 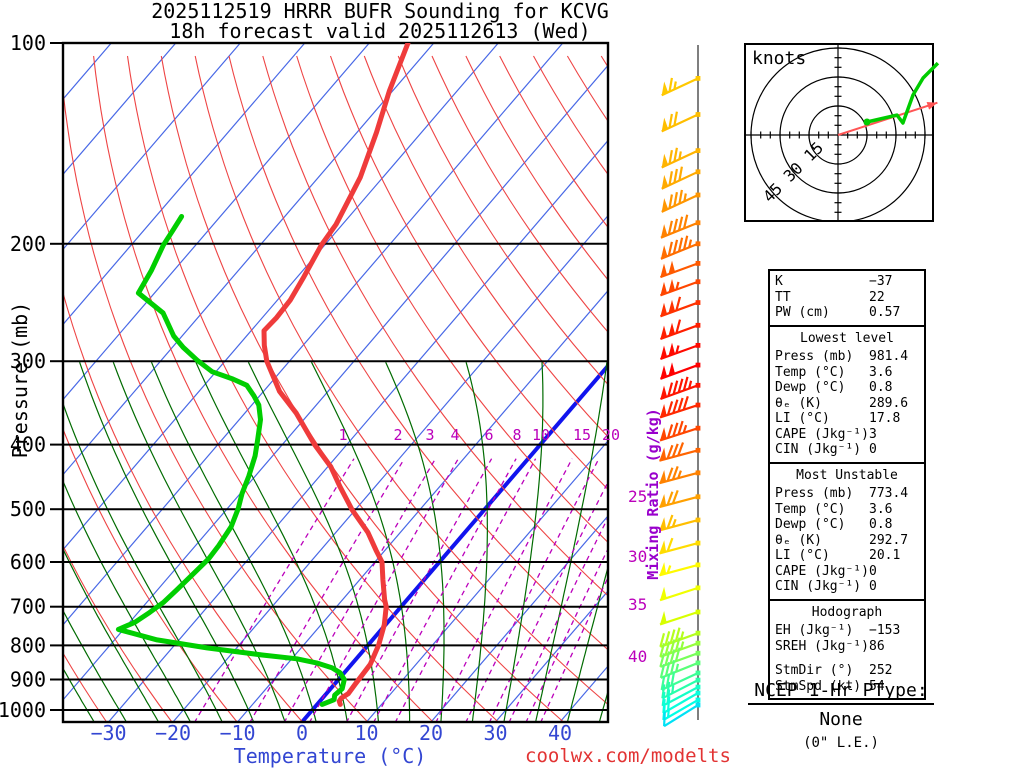 I want to click on svg-text: −30, so click(x=108, y=733).